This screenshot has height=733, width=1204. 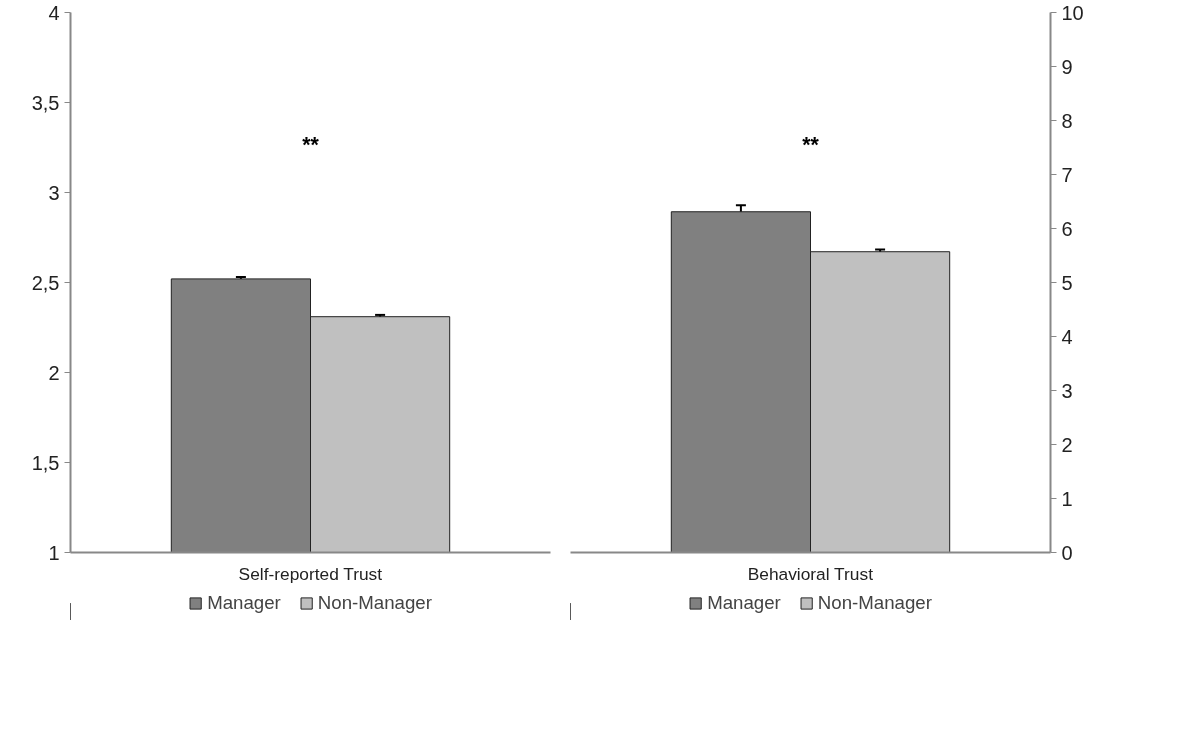 I want to click on y-tick-label: 0, so click(x=1067, y=552).